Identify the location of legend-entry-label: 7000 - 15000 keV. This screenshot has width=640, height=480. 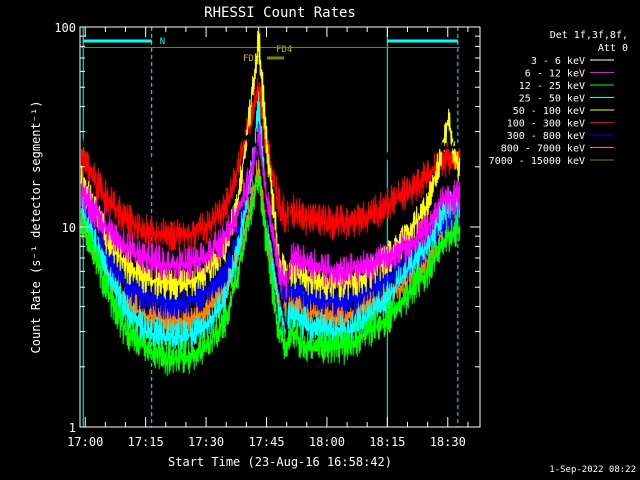
(537, 161).